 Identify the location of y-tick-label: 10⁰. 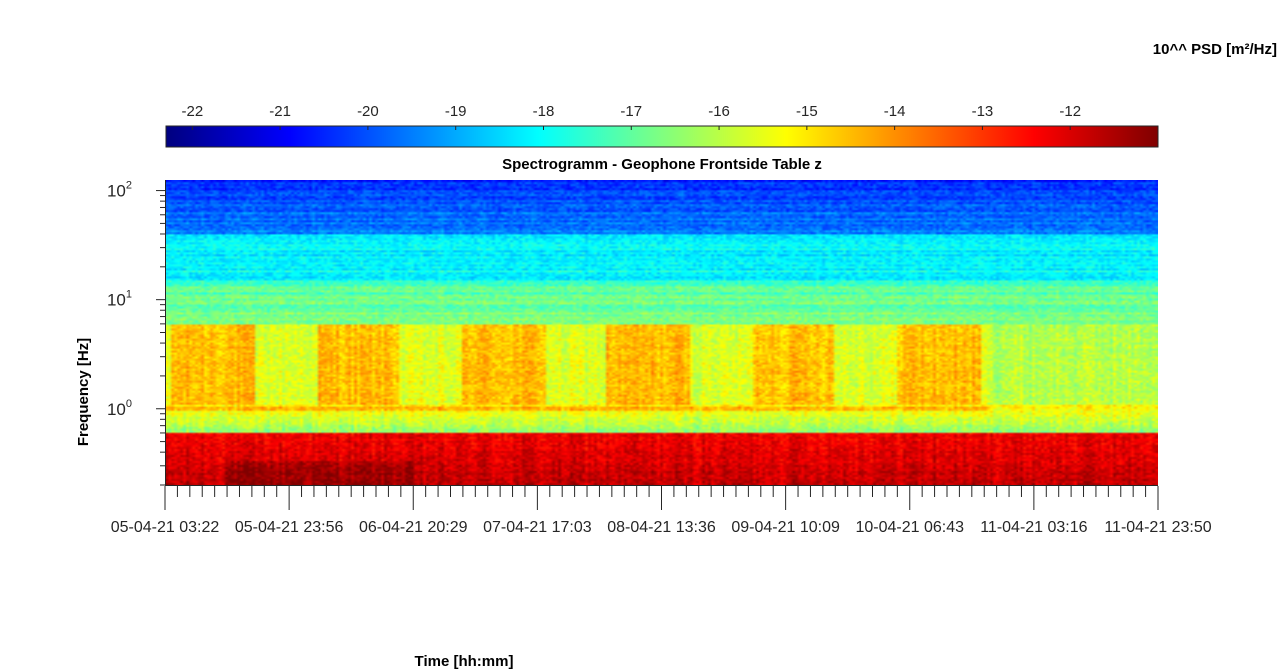
(119, 408).